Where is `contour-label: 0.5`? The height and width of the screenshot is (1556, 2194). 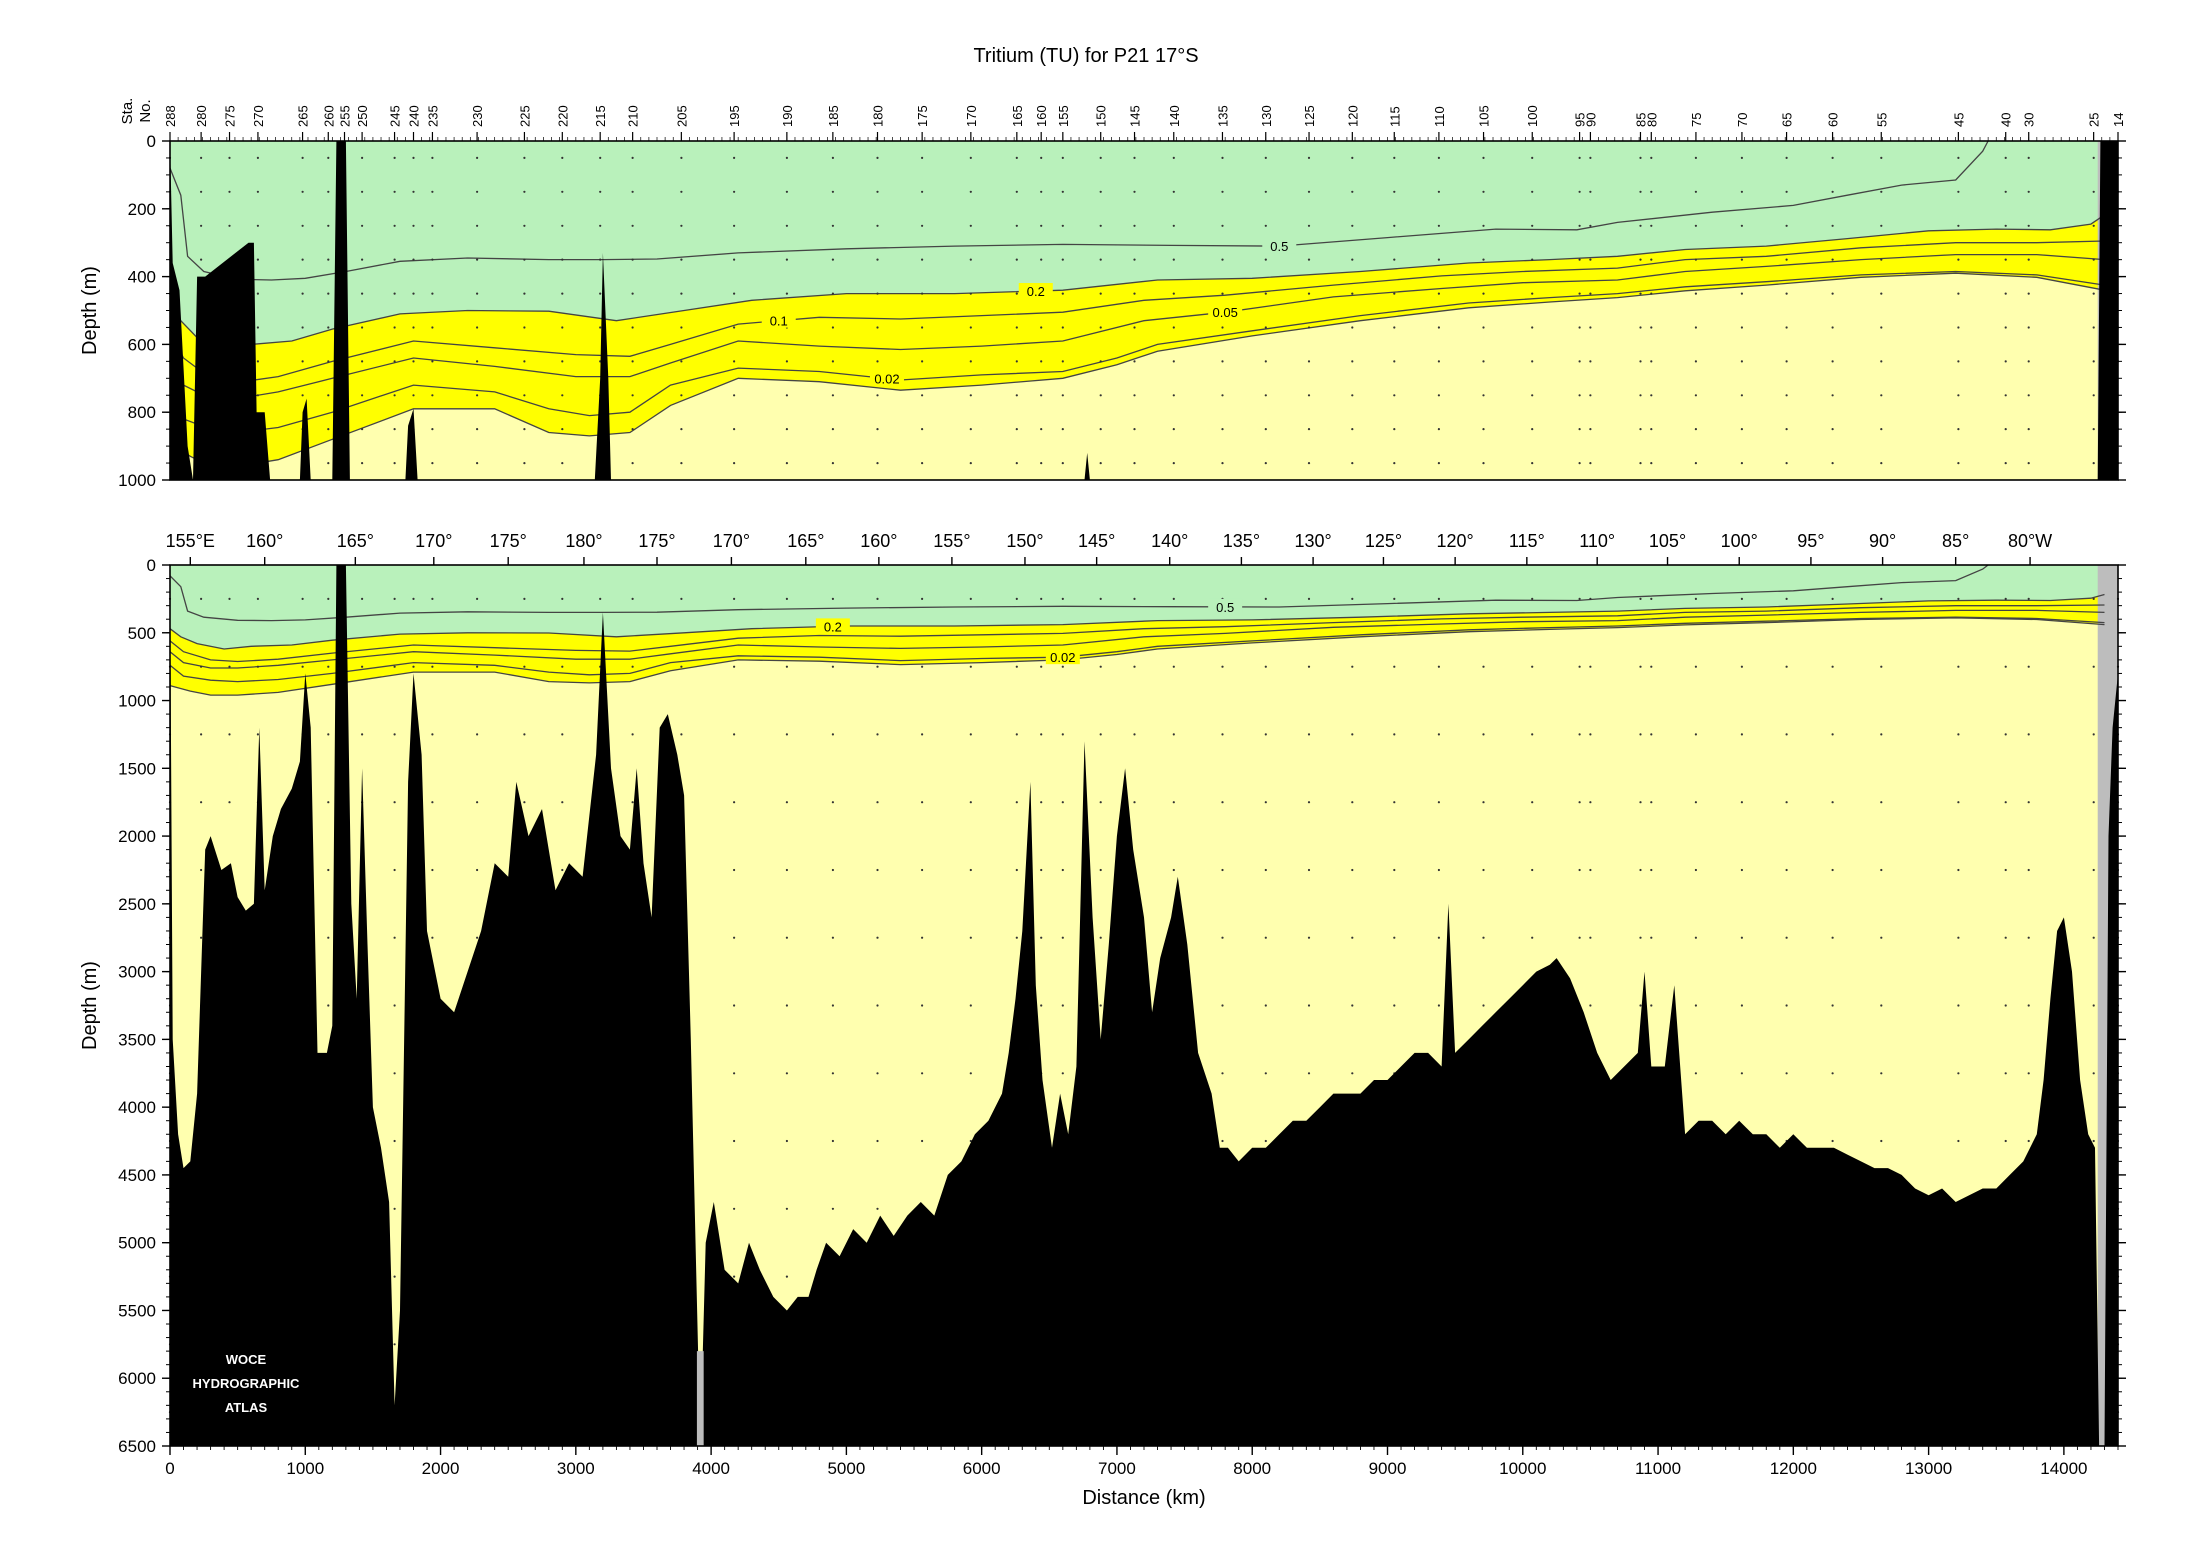 contour-label: 0.5 is located at coordinates (1279, 246).